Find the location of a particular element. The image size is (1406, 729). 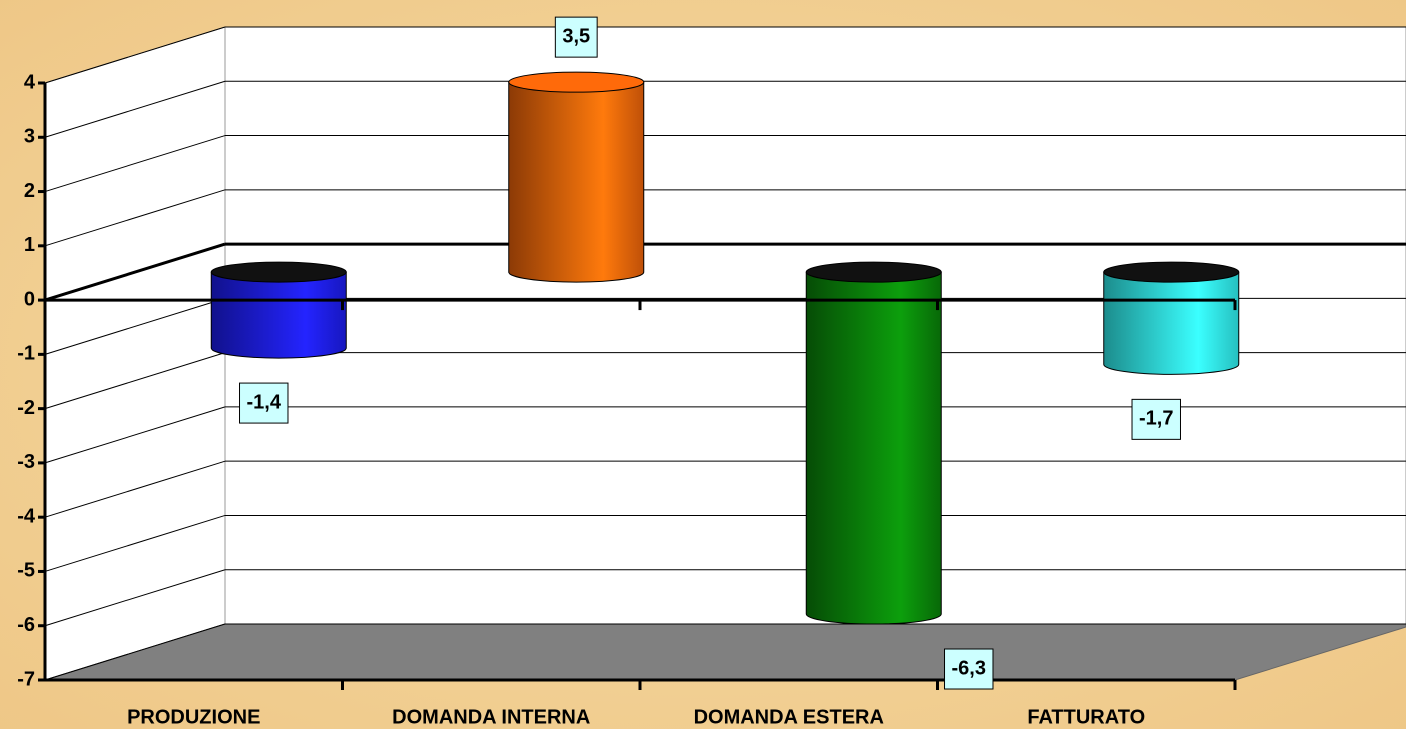

x-tick-label: DOMANDA ESTERA is located at coordinates (789, 717).